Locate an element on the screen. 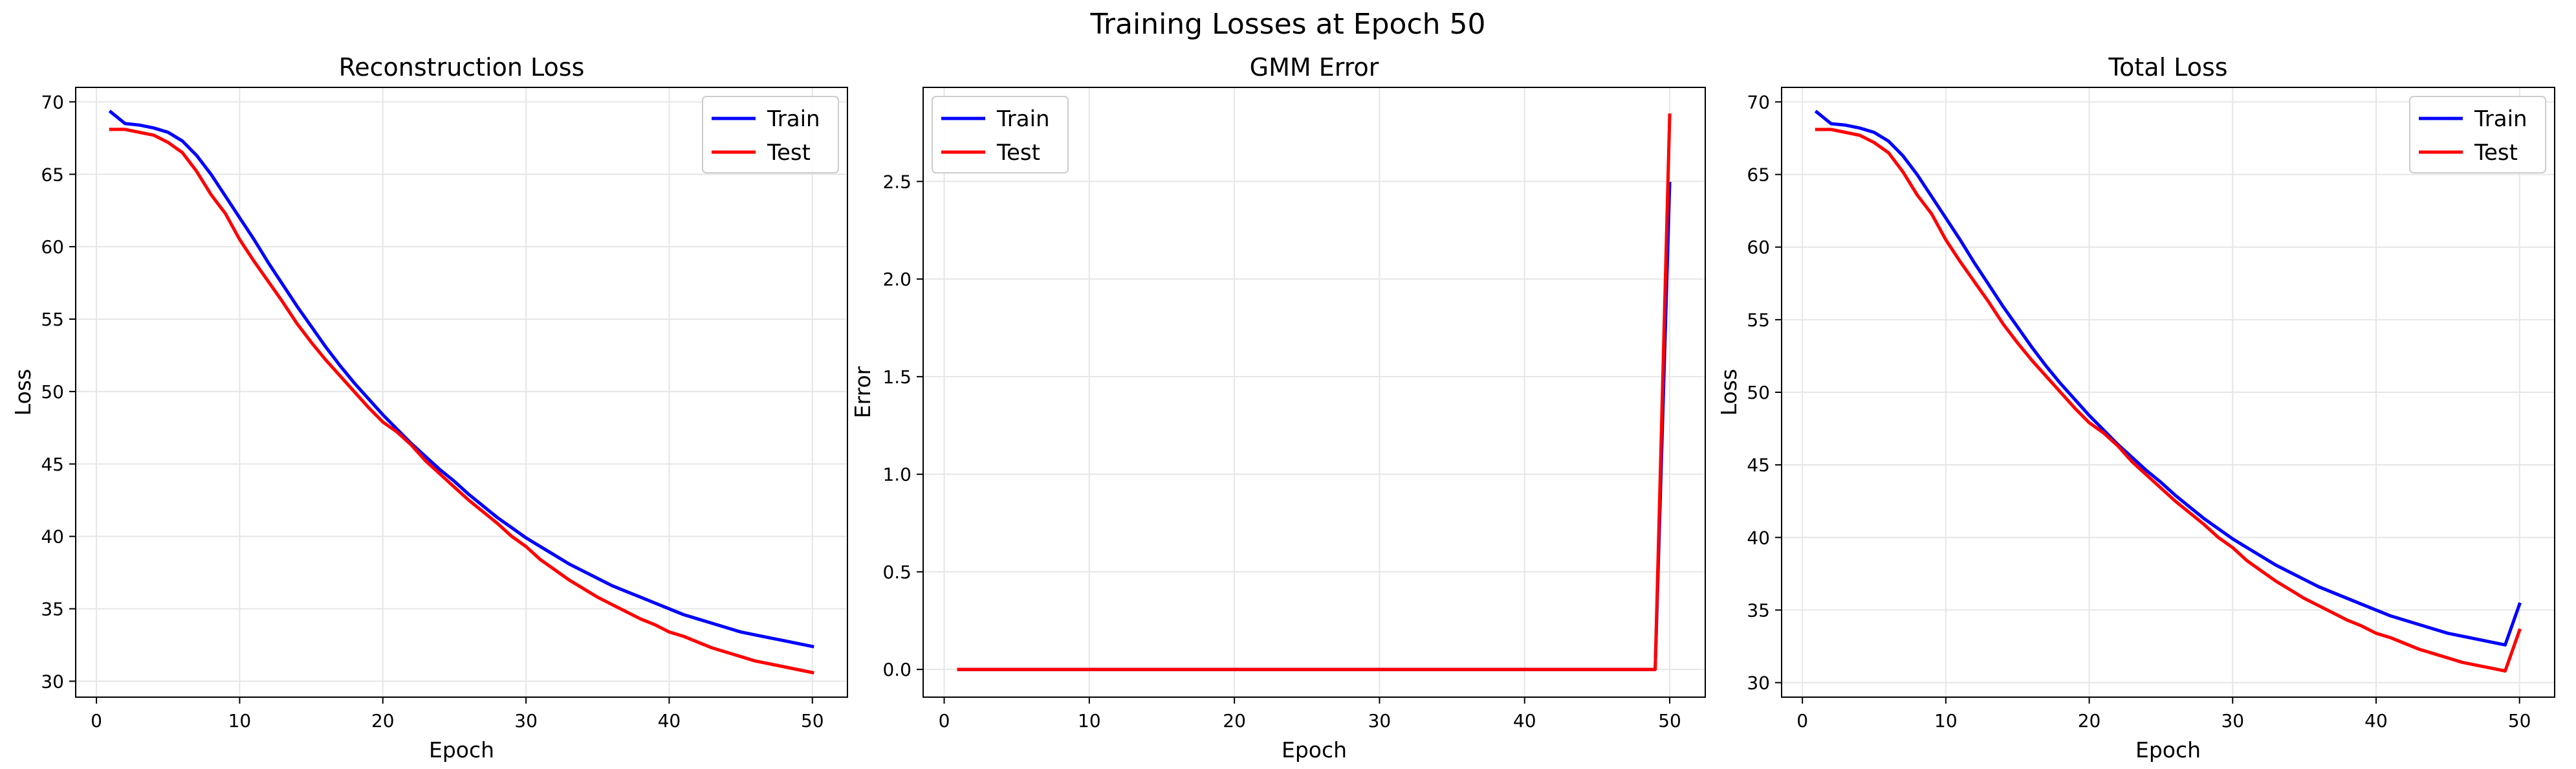 The image size is (2576, 769). y-tick-label: 0.5 is located at coordinates (897, 572).